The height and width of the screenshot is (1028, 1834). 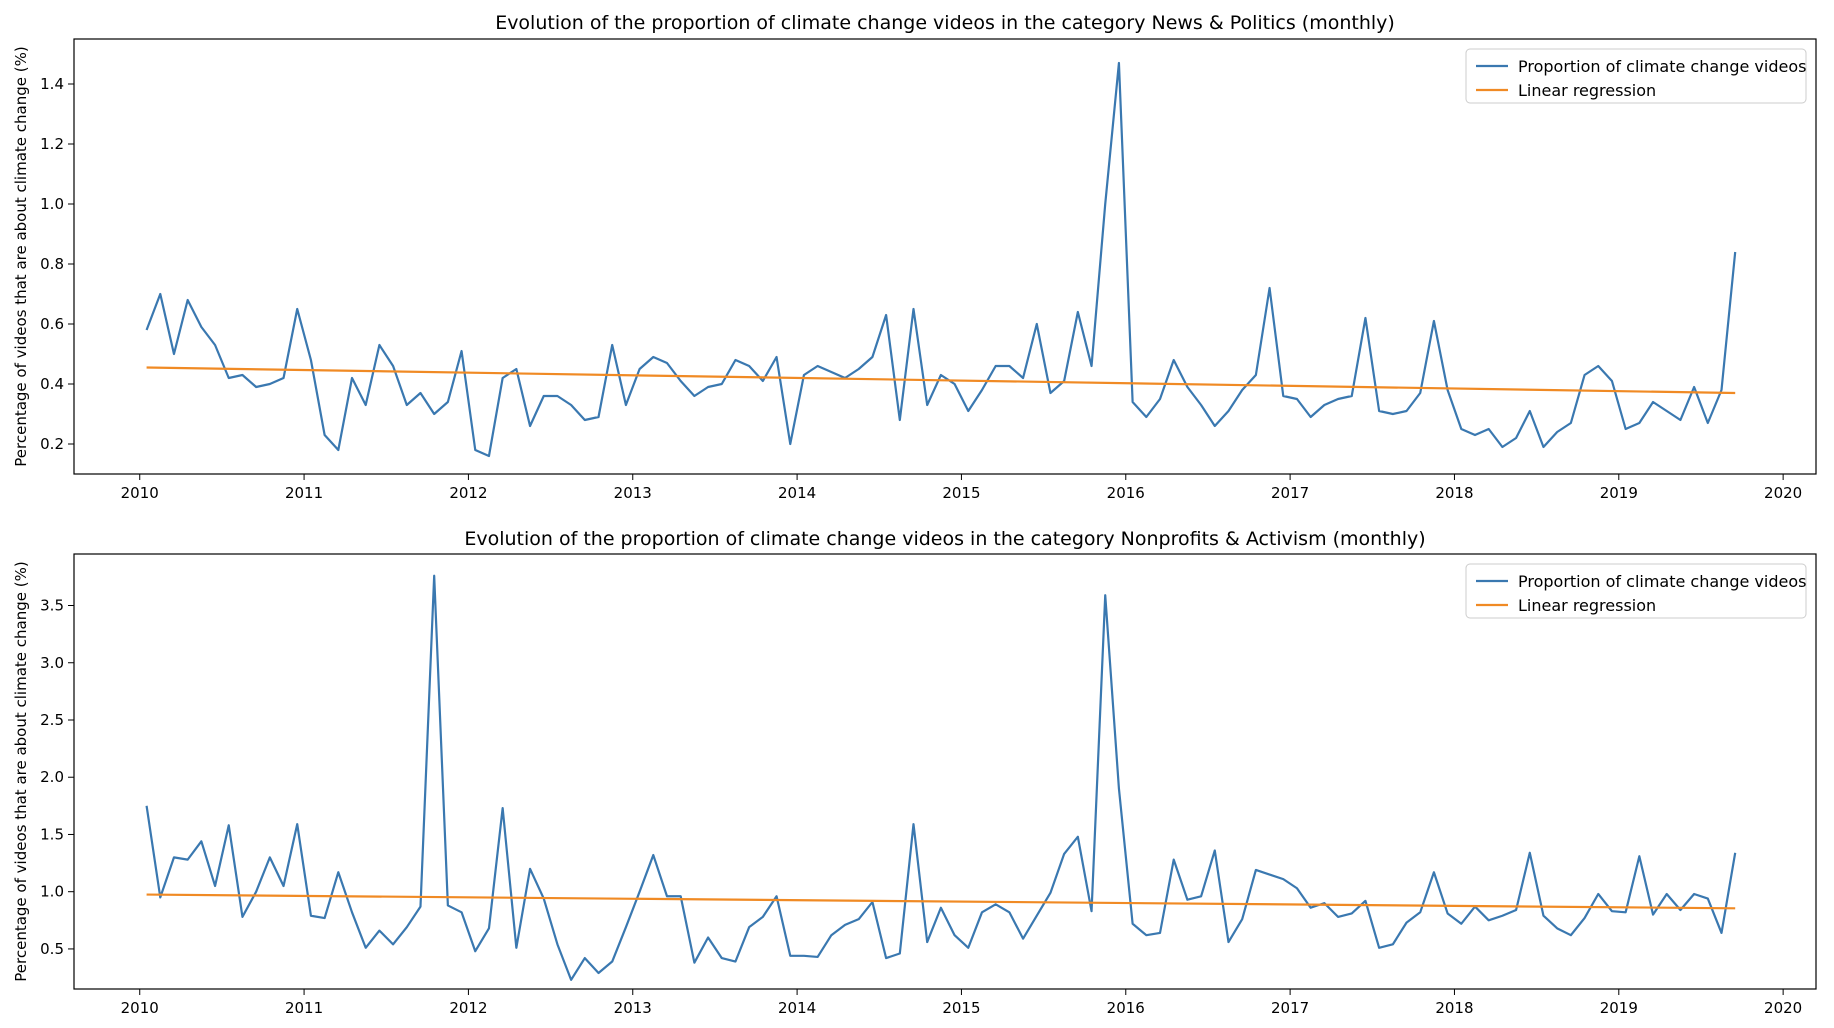 I want to click on y-tick-label: 0.5, so click(x=52, y=949).